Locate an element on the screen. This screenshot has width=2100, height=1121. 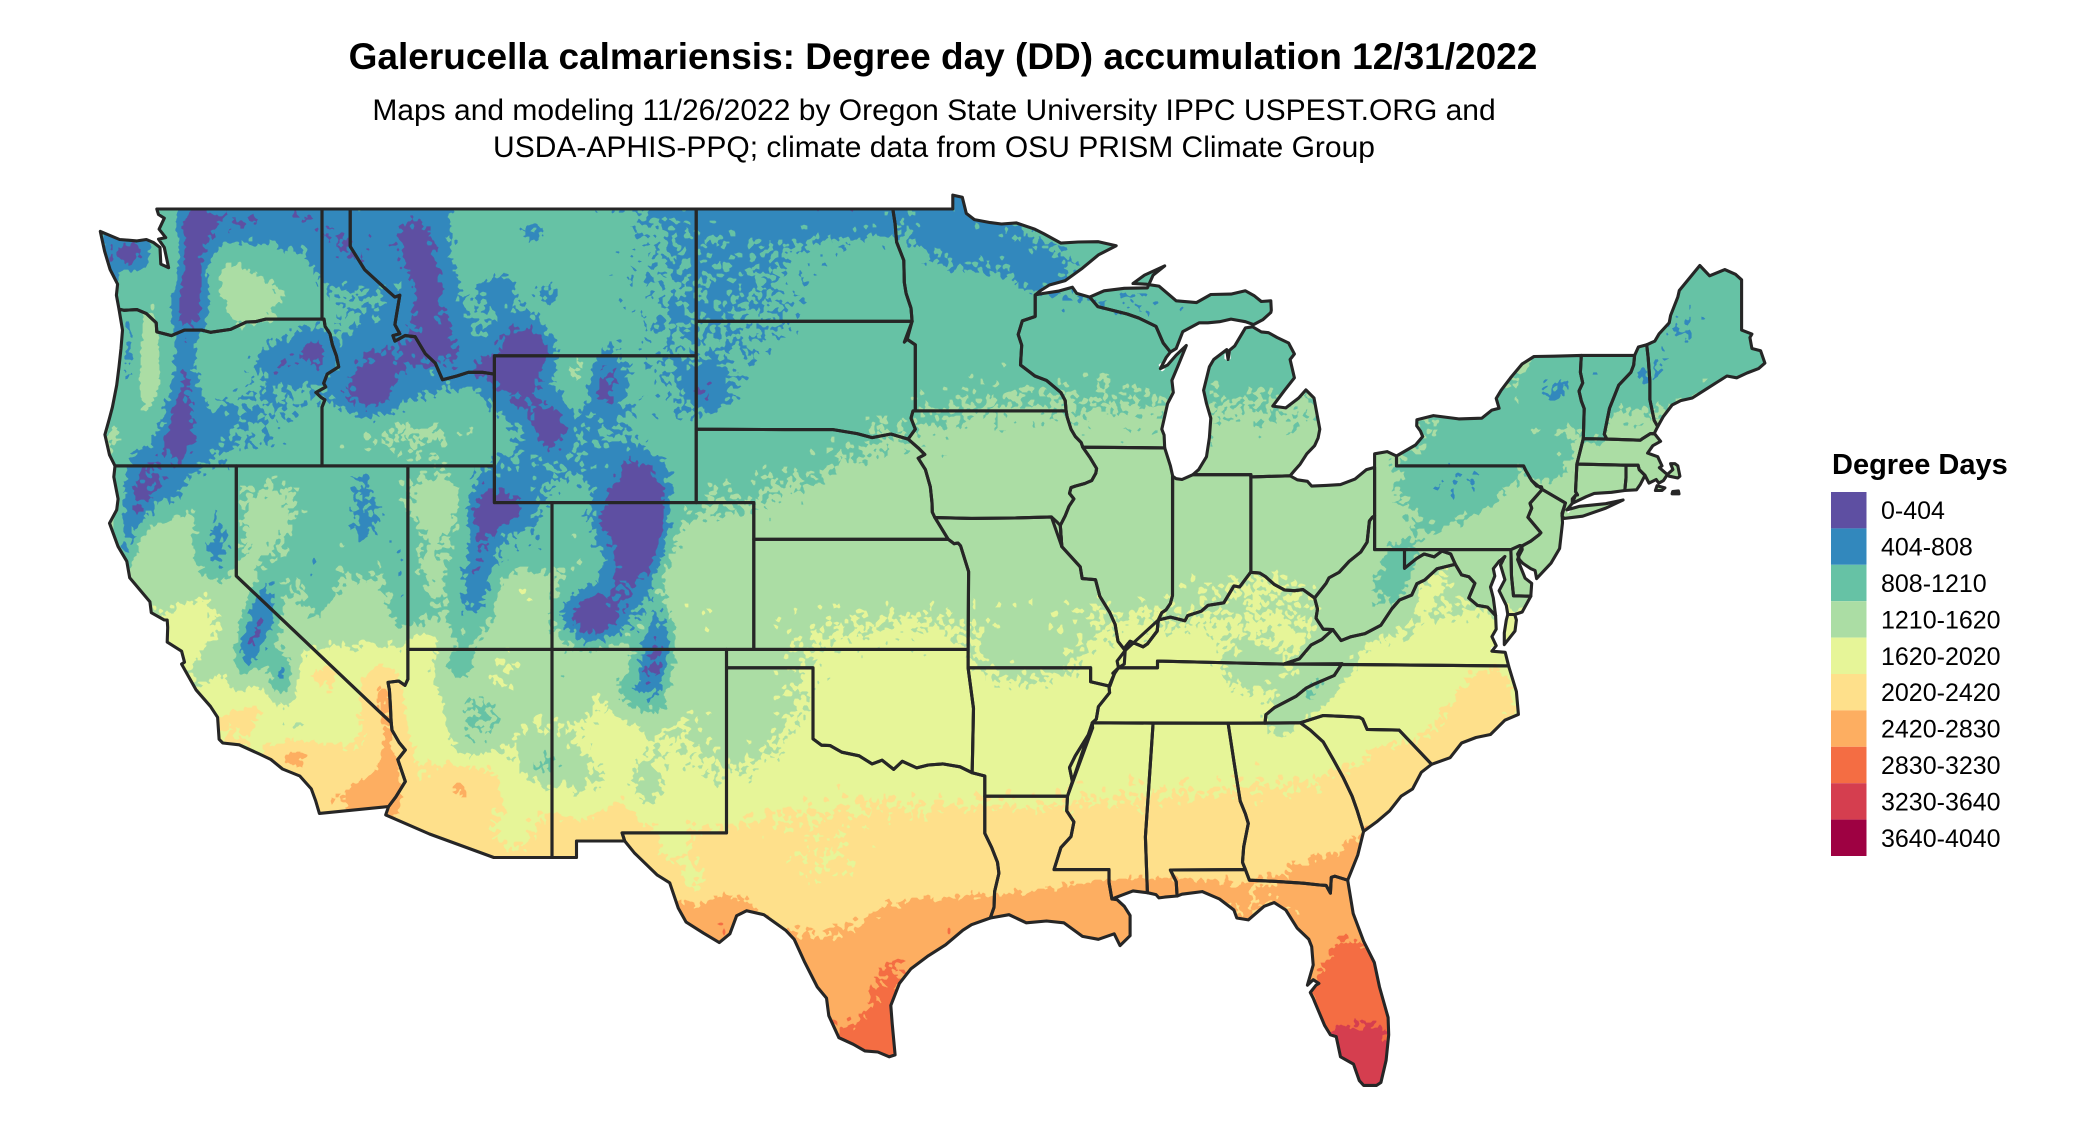
svg-text: 404-808 is located at coordinates (1927, 548).